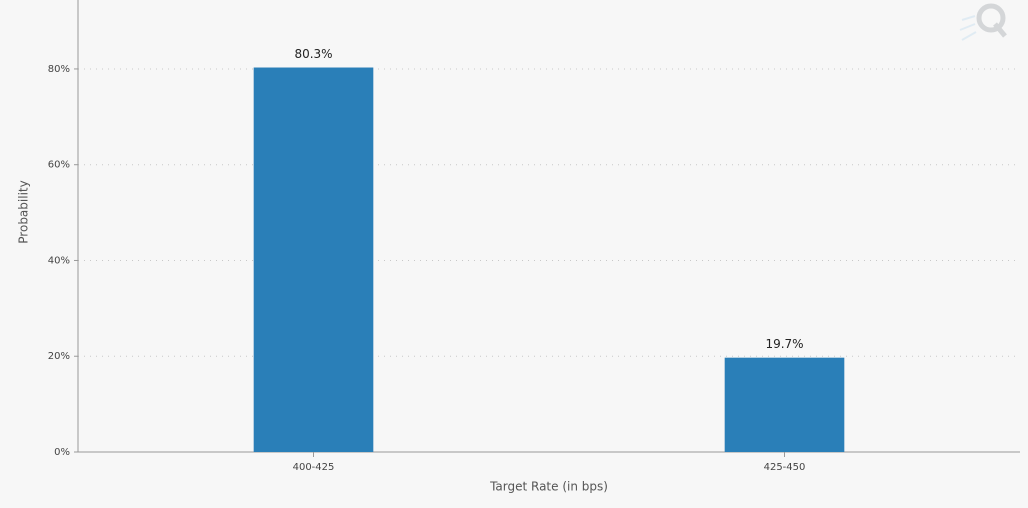  I want to click on y-tick-label: 80%, so click(59, 69).